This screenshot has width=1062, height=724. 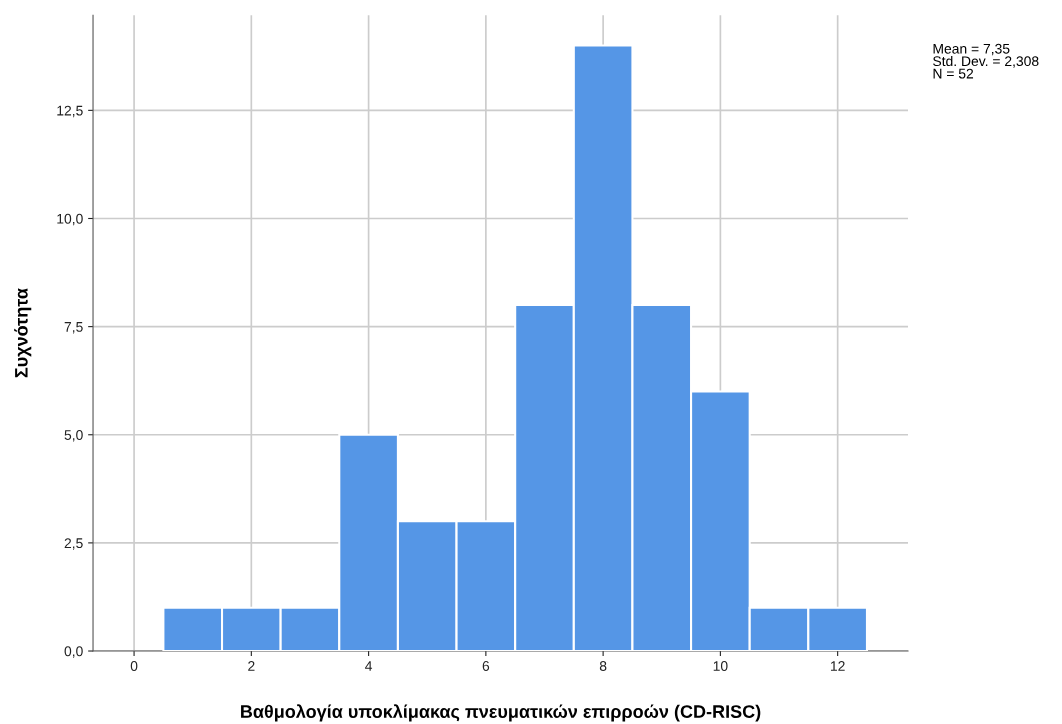 What do you see at coordinates (486, 666) in the screenshot?
I see `x-tick-label: 6` at bounding box center [486, 666].